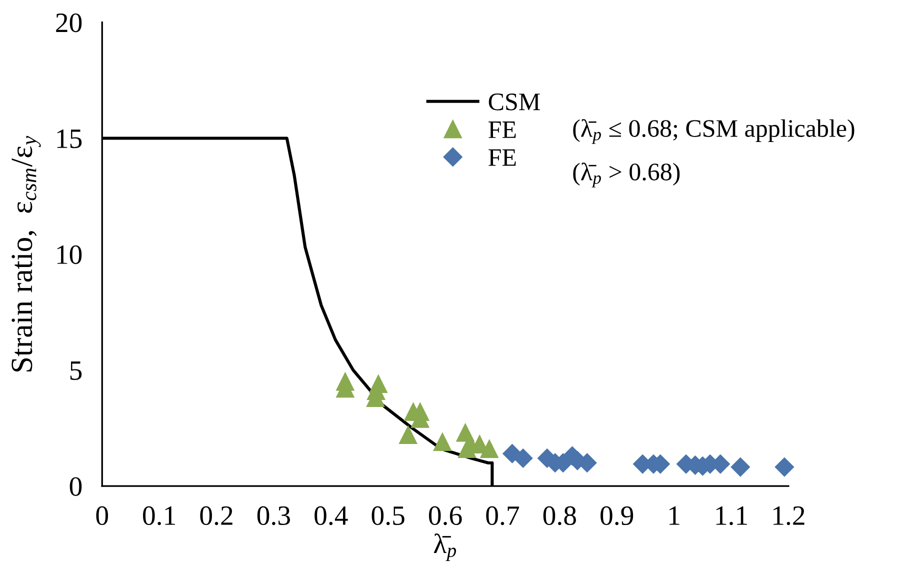  What do you see at coordinates (69, 139) in the screenshot?
I see `y-tick-label: 15` at bounding box center [69, 139].